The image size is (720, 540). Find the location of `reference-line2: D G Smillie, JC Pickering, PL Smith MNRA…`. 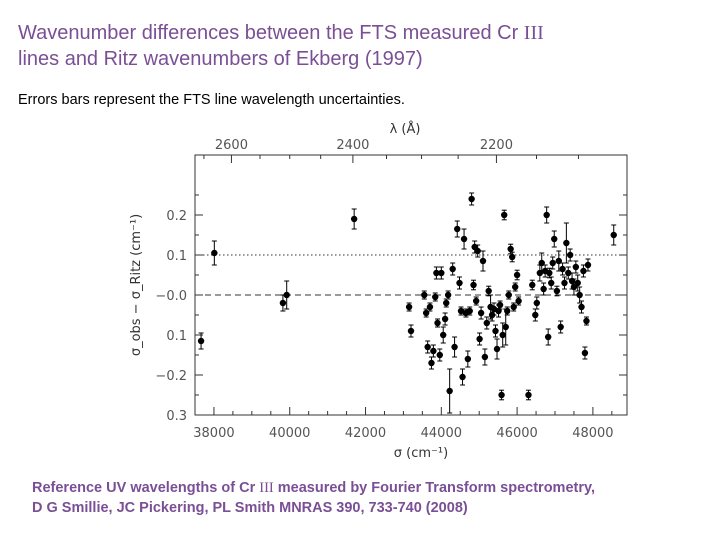

reference-line2: D G Smillie, JC Pickering, PL Smith MNRA… is located at coordinates (250, 508).